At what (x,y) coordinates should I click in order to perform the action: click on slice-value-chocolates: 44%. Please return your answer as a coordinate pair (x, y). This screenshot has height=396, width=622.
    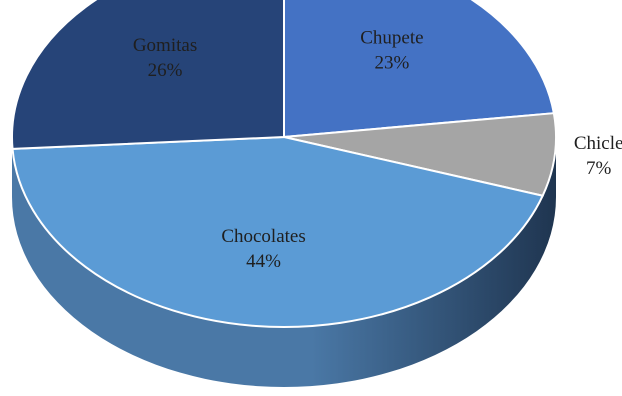
    Looking at the image, I should click on (263, 261).